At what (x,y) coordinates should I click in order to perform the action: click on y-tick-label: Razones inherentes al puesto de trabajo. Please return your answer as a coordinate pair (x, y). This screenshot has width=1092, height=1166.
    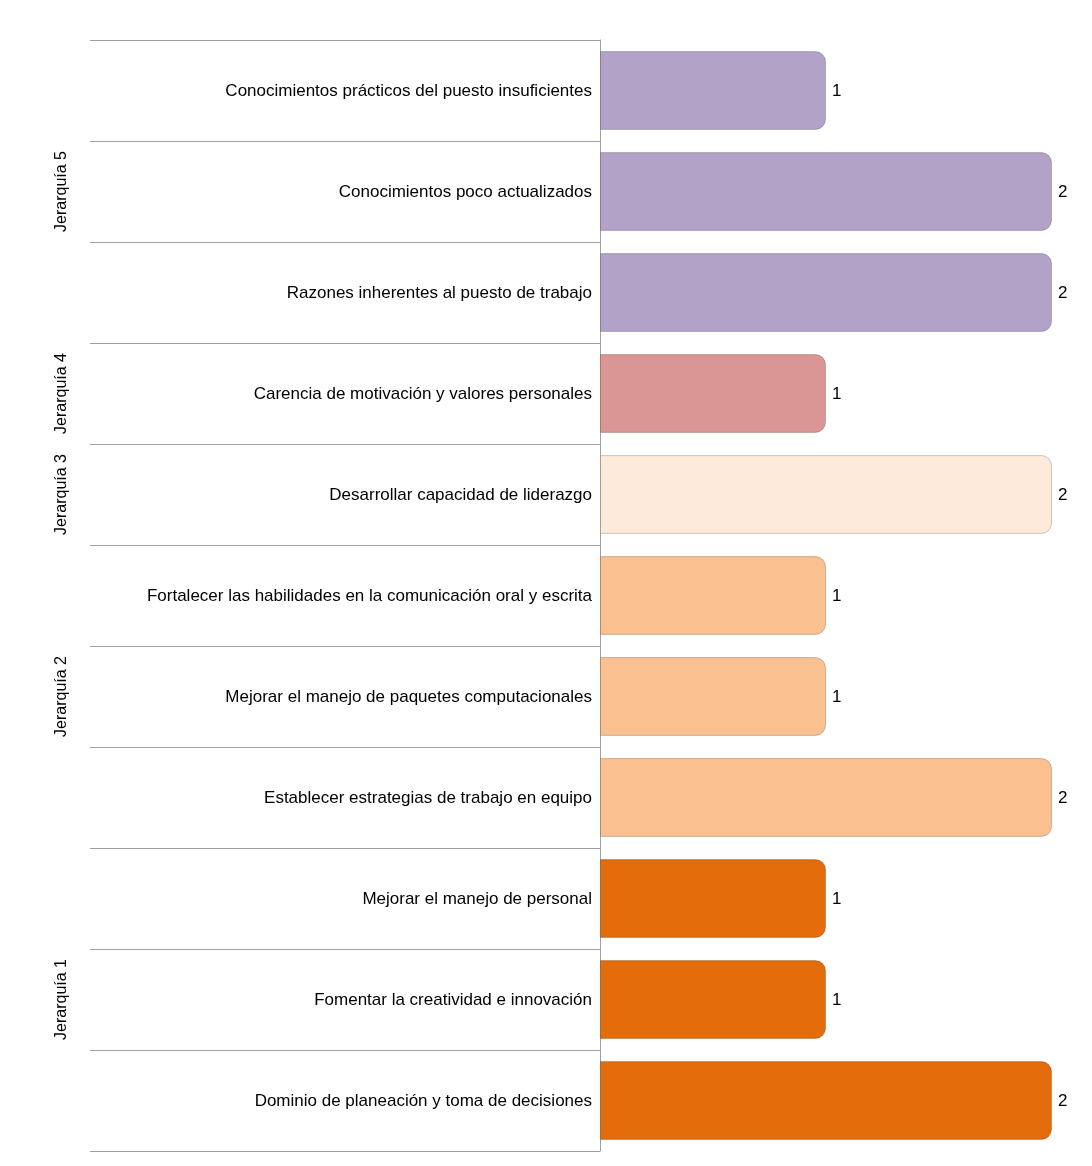
    Looking at the image, I should click on (439, 292).